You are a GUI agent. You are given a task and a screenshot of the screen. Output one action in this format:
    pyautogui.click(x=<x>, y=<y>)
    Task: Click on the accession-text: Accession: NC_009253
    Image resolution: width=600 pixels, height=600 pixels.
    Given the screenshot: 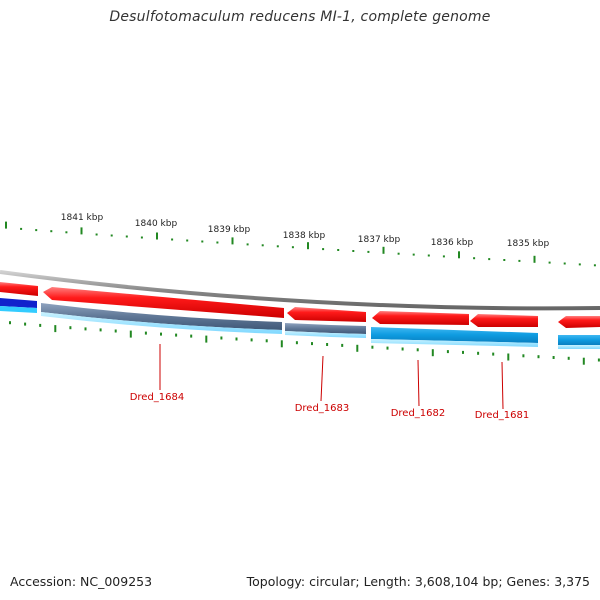 What is the action you would take?
    pyautogui.click(x=81, y=581)
    